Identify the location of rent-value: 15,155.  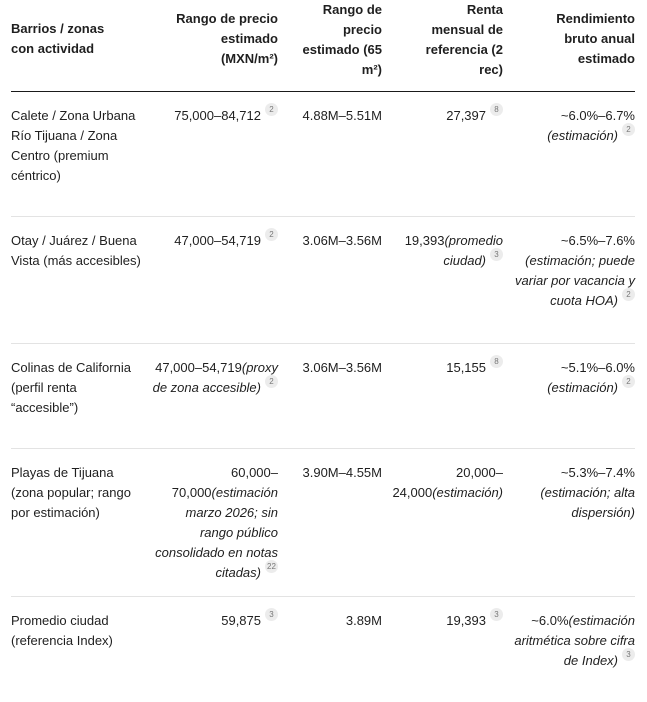
(466, 367).